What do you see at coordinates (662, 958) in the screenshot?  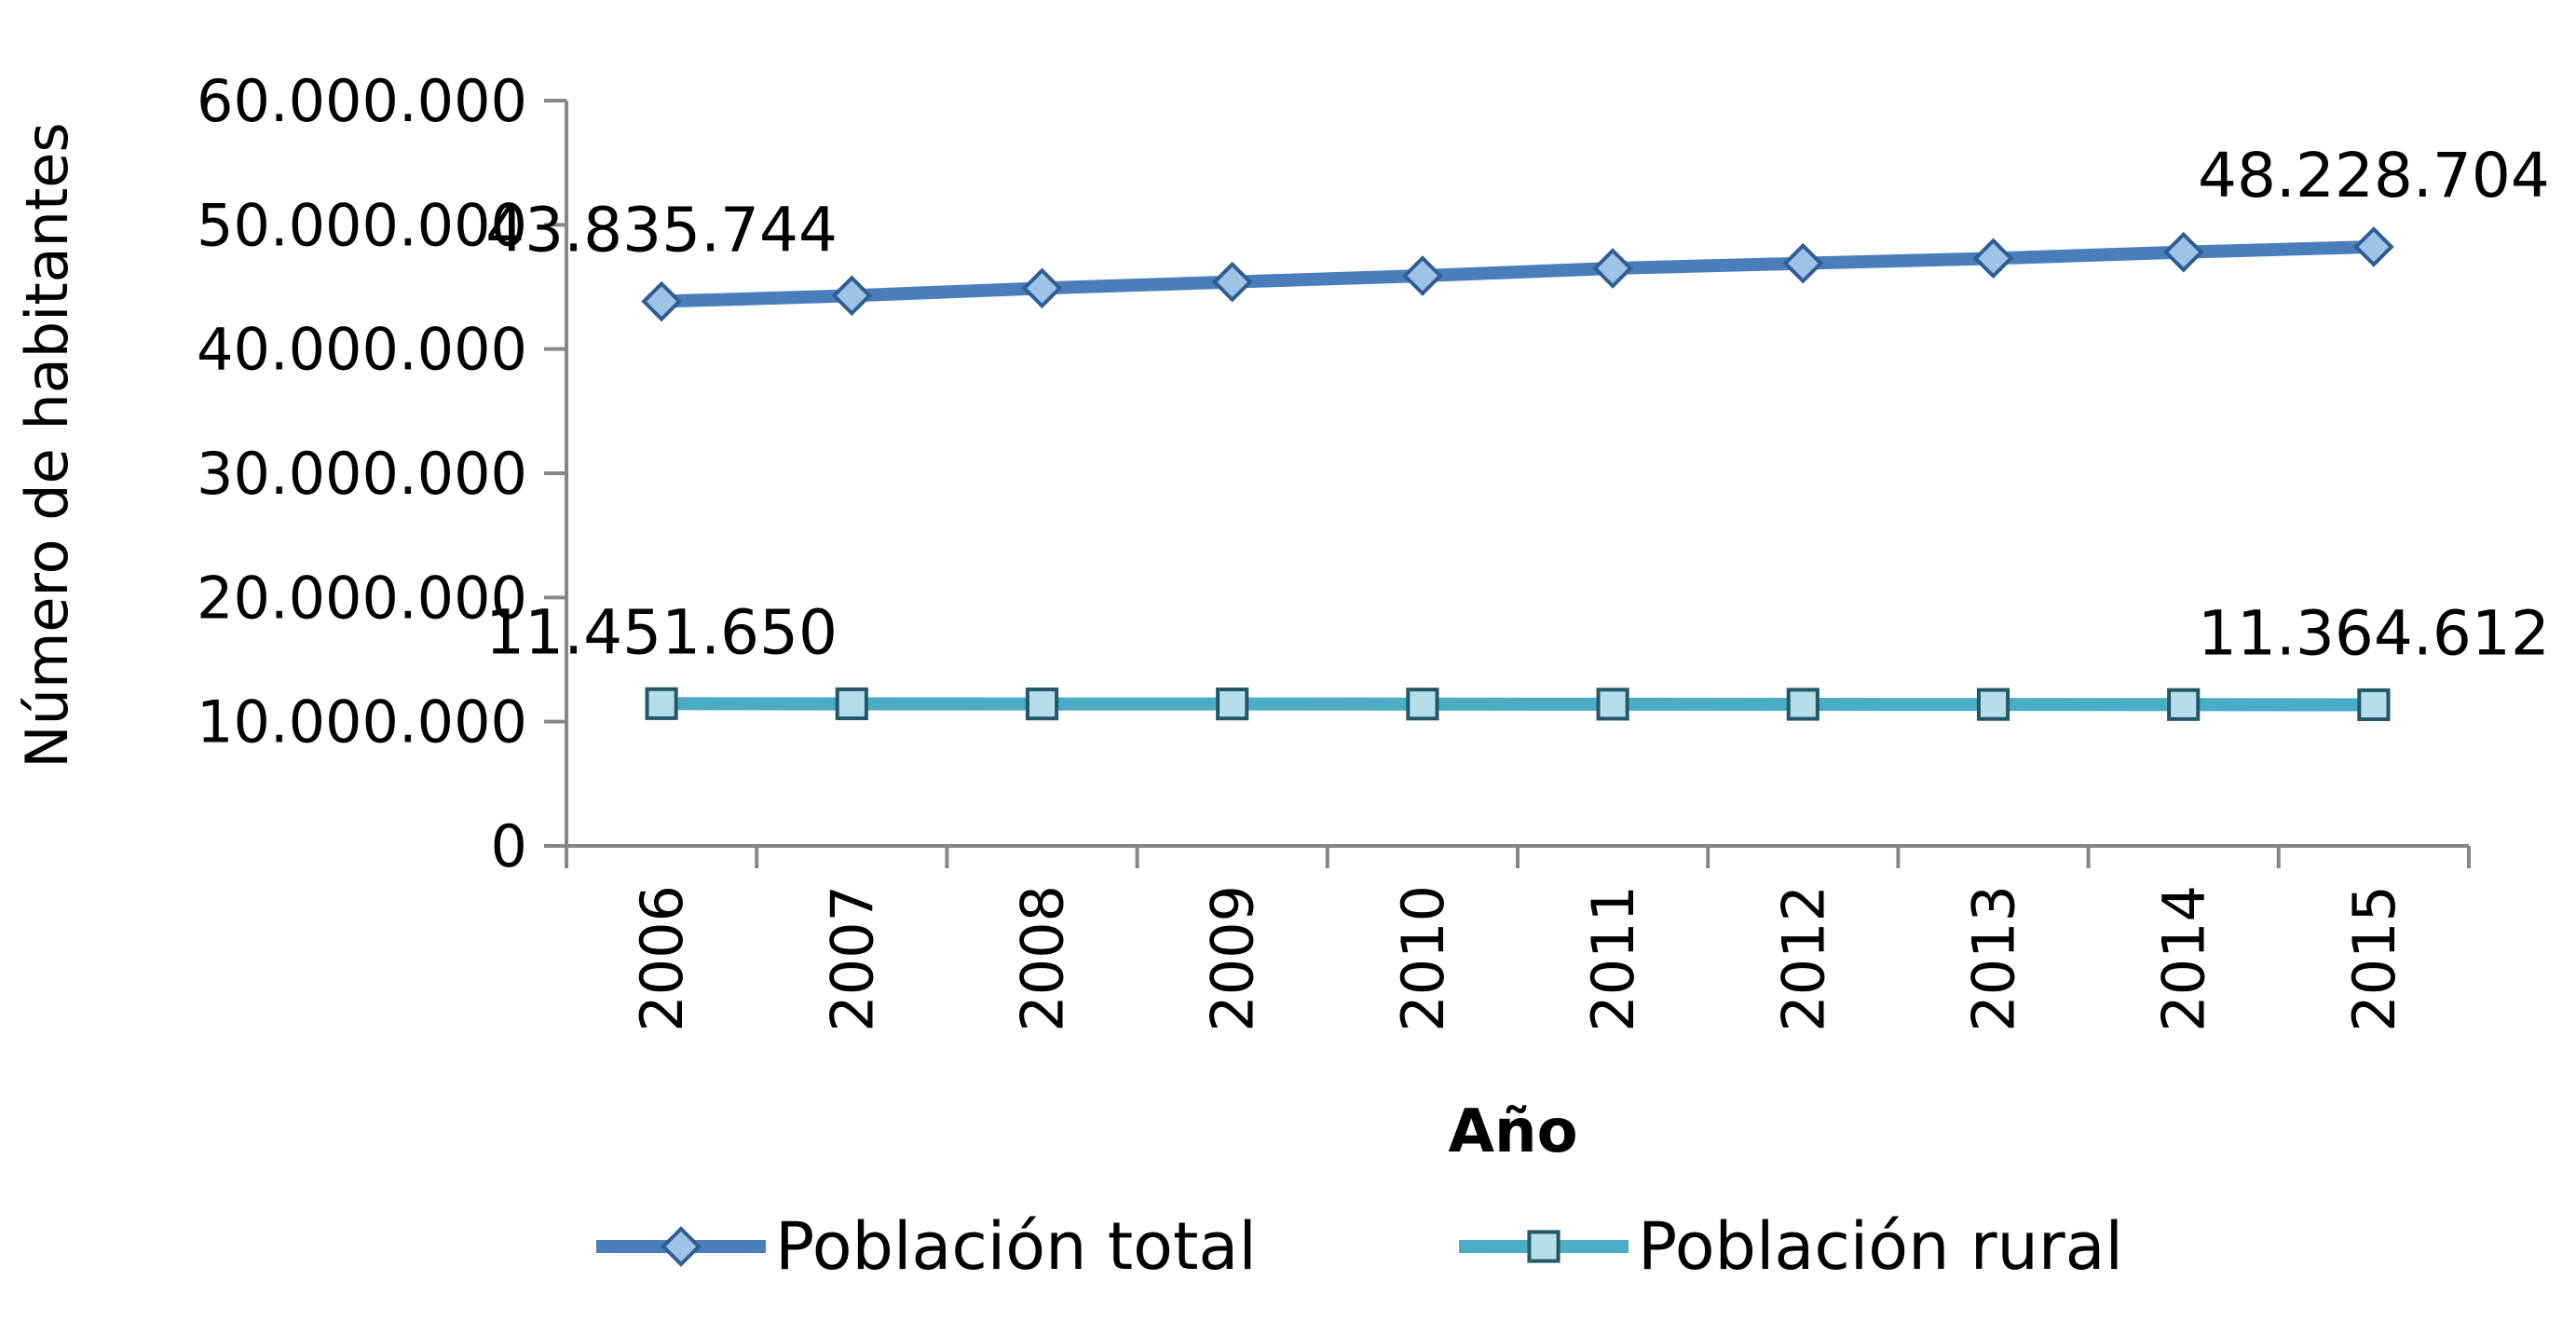 I see `x-tick-label: 2006` at bounding box center [662, 958].